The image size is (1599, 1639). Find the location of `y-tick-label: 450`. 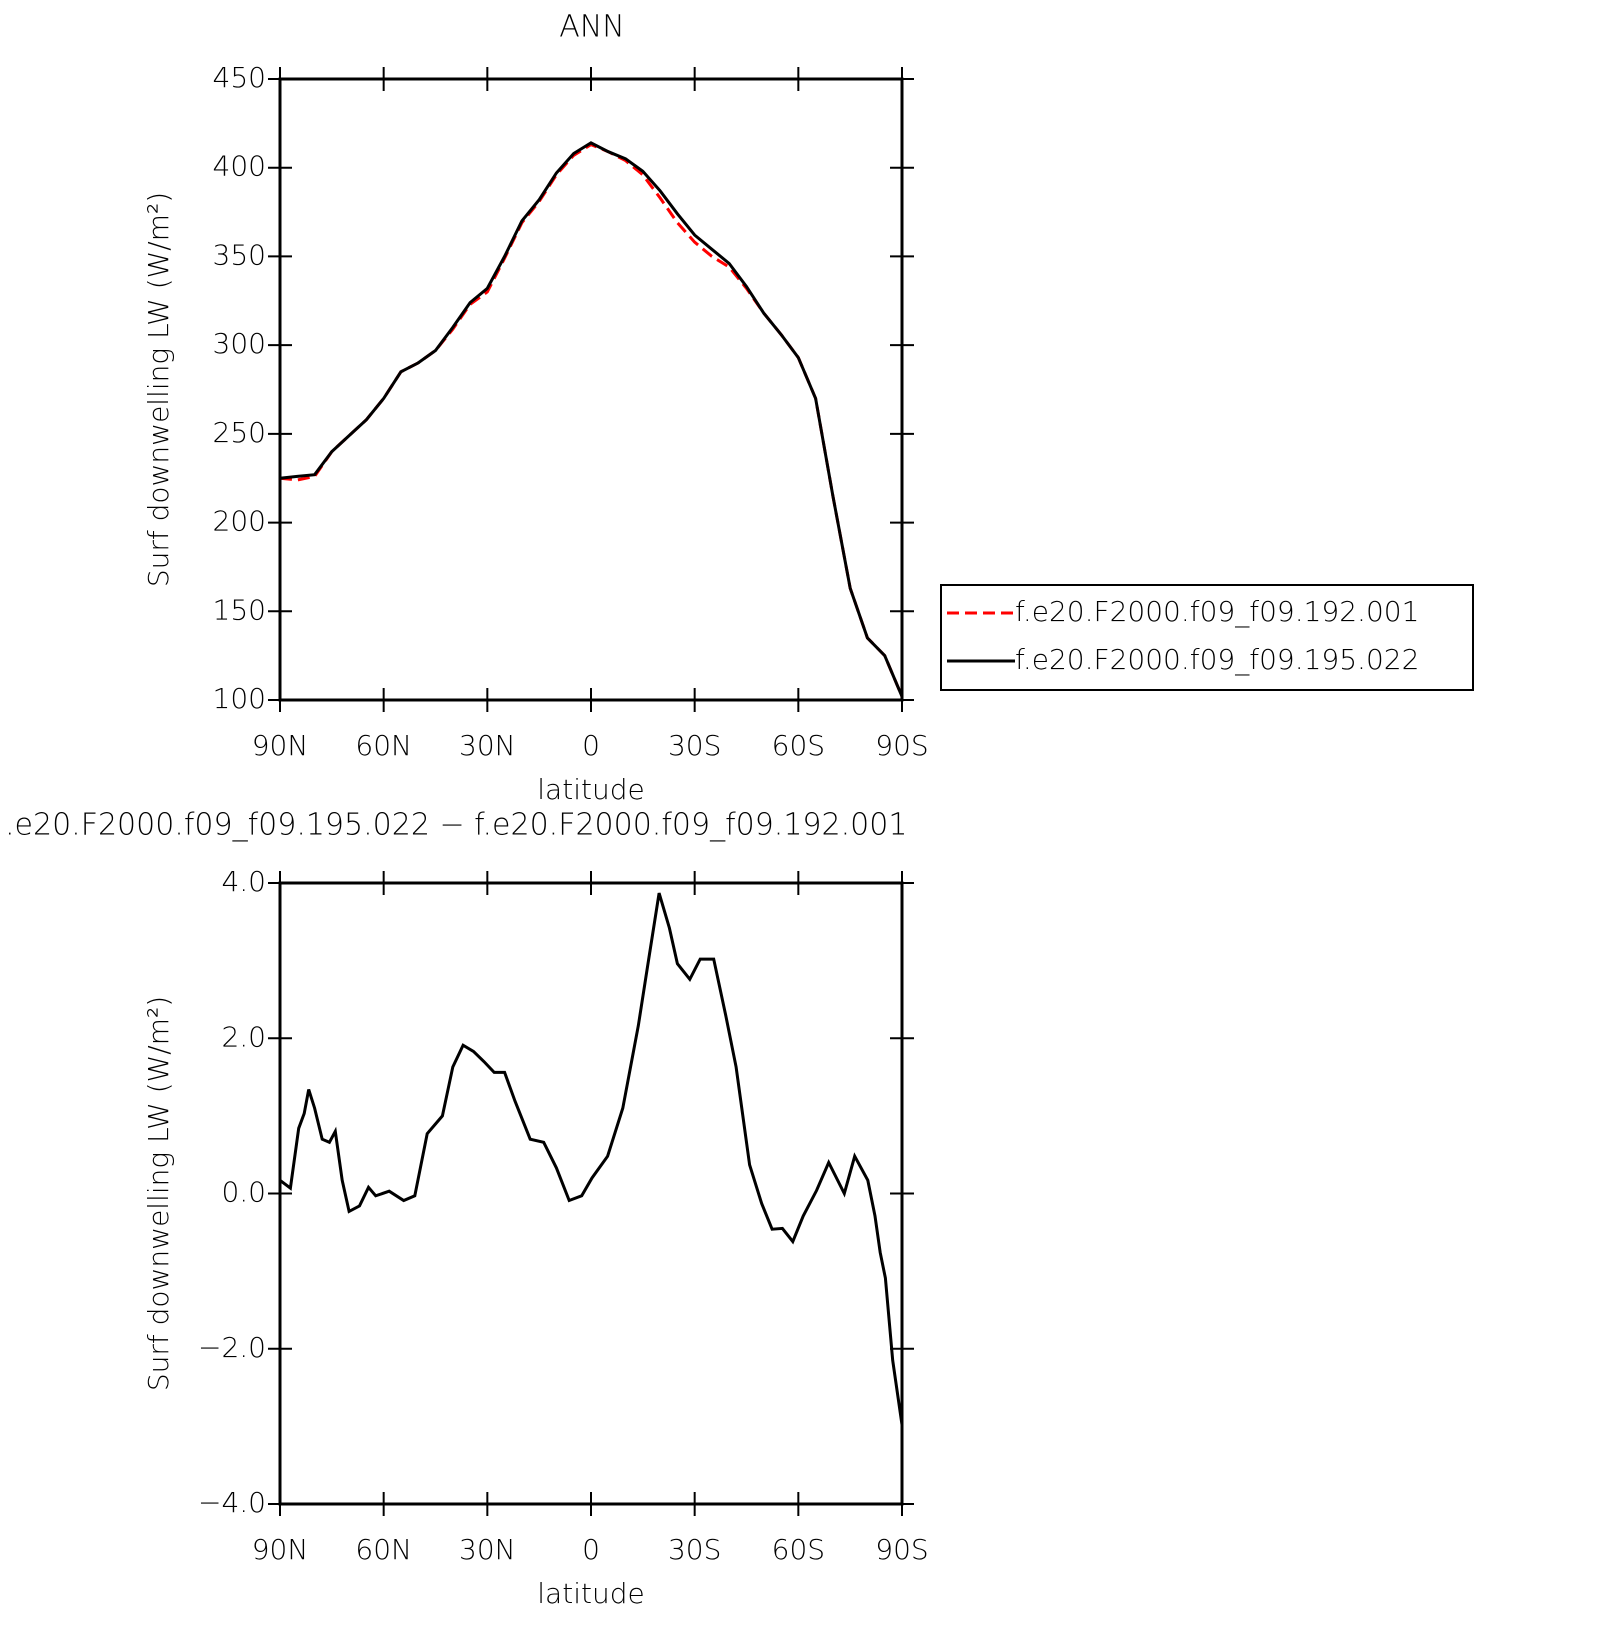

y-tick-label: 450 is located at coordinates (239, 77).